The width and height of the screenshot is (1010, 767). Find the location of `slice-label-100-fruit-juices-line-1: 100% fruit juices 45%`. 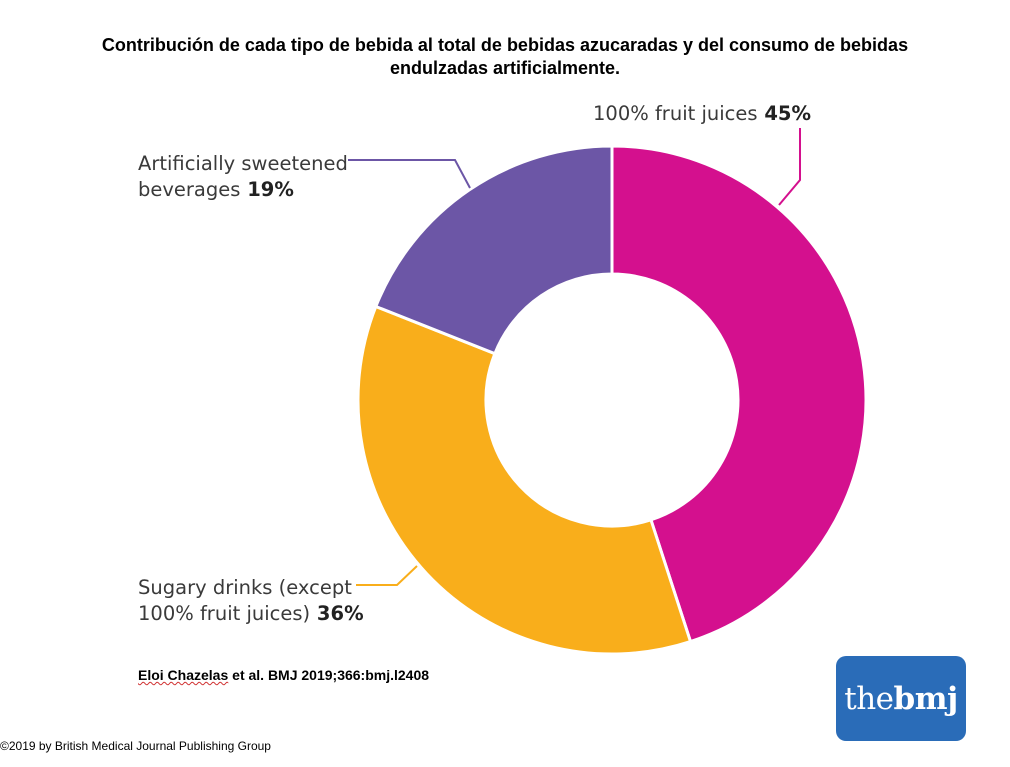

slice-label-100-fruit-juices-line-1: 100% fruit juices 45% is located at coordinates (702, 113).